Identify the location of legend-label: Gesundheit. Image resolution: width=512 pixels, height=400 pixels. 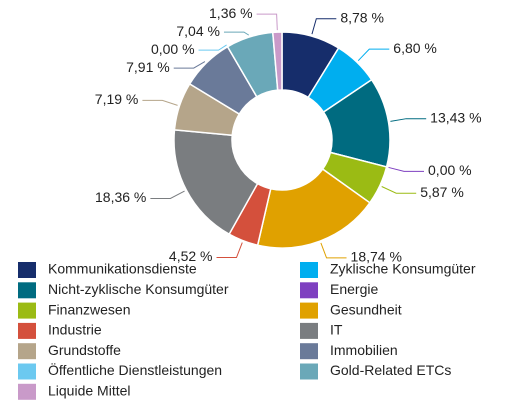
(366, 309).